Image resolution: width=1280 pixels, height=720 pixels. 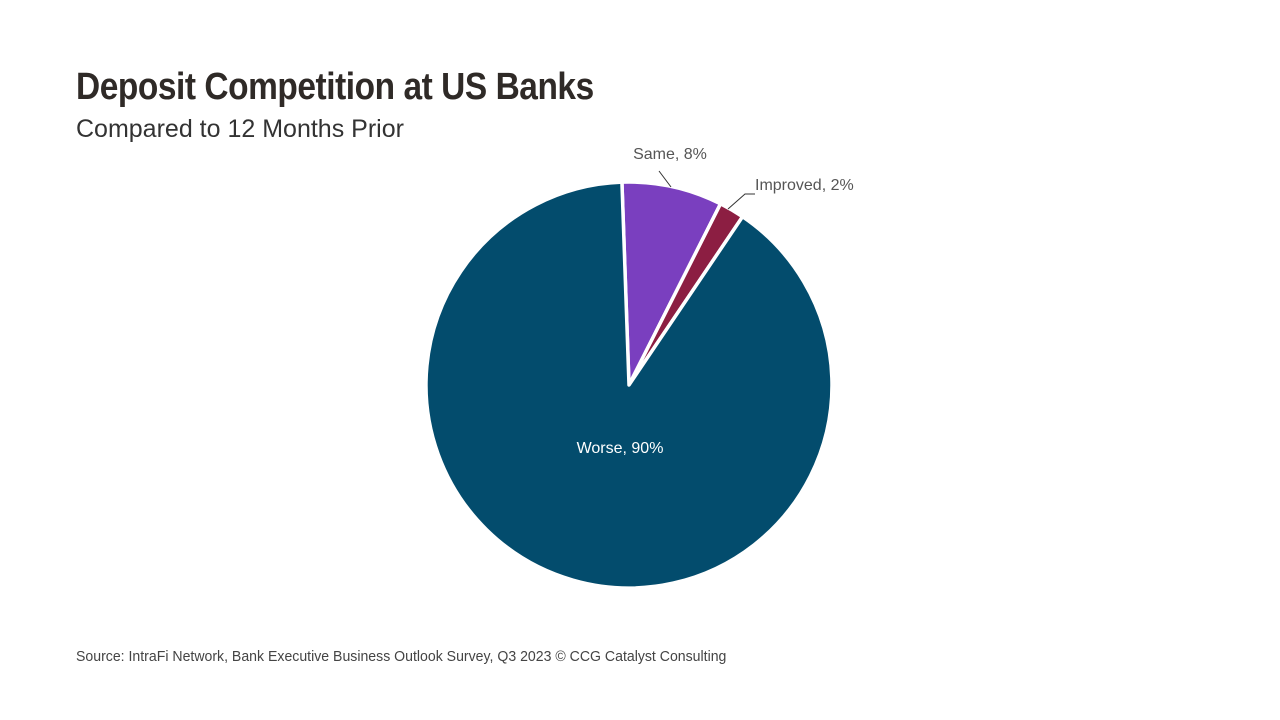 I want to click on pie-slice-same, so click(x=671, y=283).